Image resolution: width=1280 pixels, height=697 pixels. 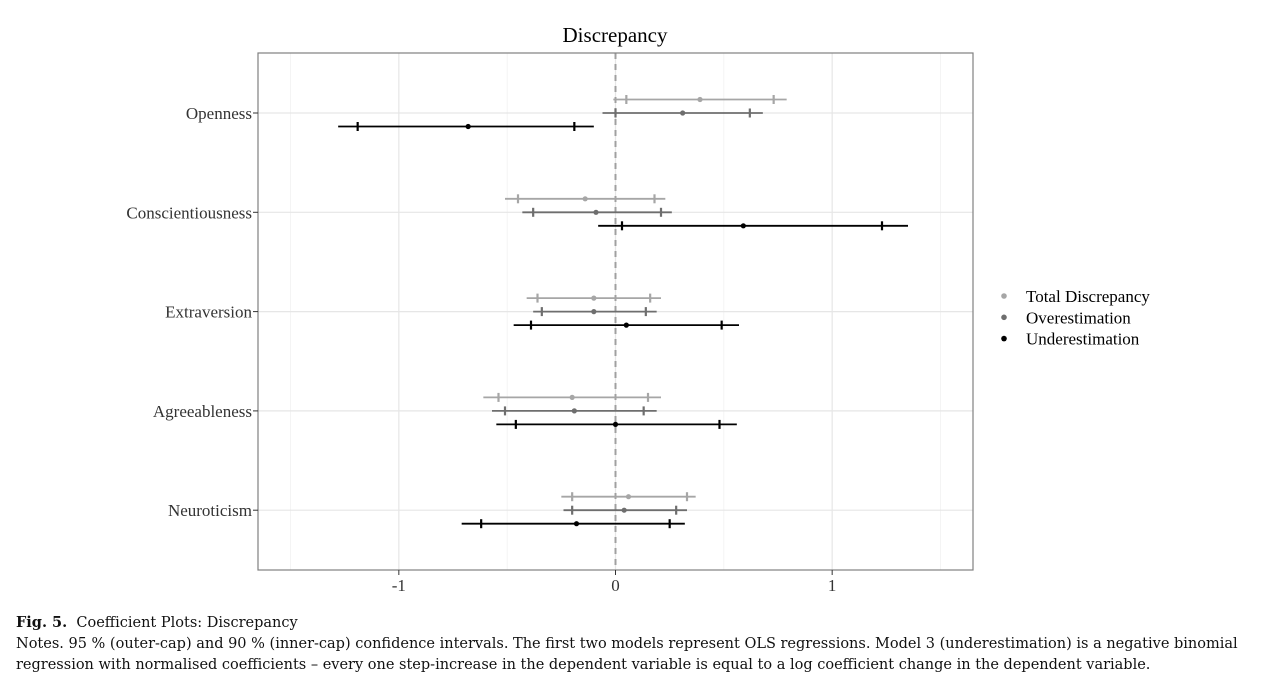 I want to click on y-tick-label: Conscientiousness, so click(x=189, y=212).